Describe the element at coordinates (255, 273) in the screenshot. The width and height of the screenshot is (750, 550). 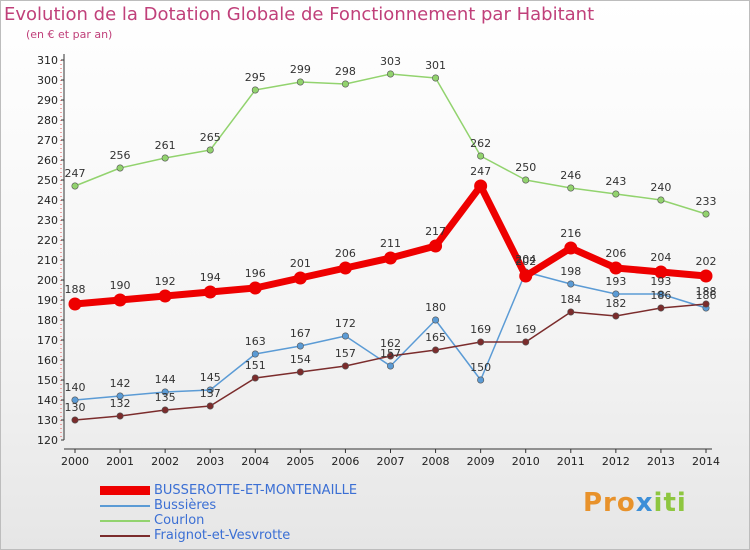
I see `data-label-0: 196` at that location.